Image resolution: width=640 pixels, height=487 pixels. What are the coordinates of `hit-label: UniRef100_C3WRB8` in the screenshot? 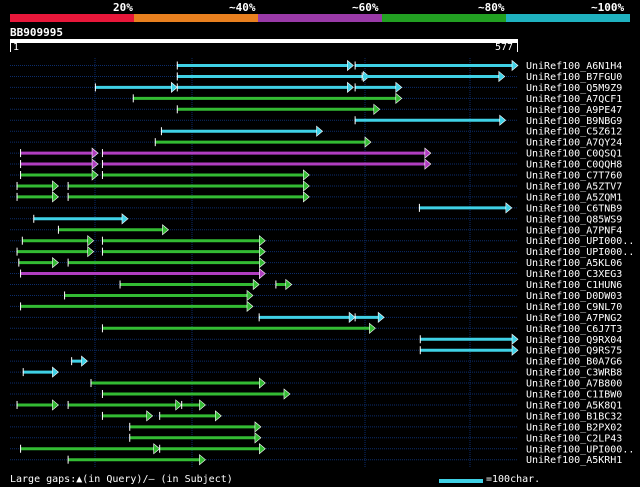 It's located at (574, 373).